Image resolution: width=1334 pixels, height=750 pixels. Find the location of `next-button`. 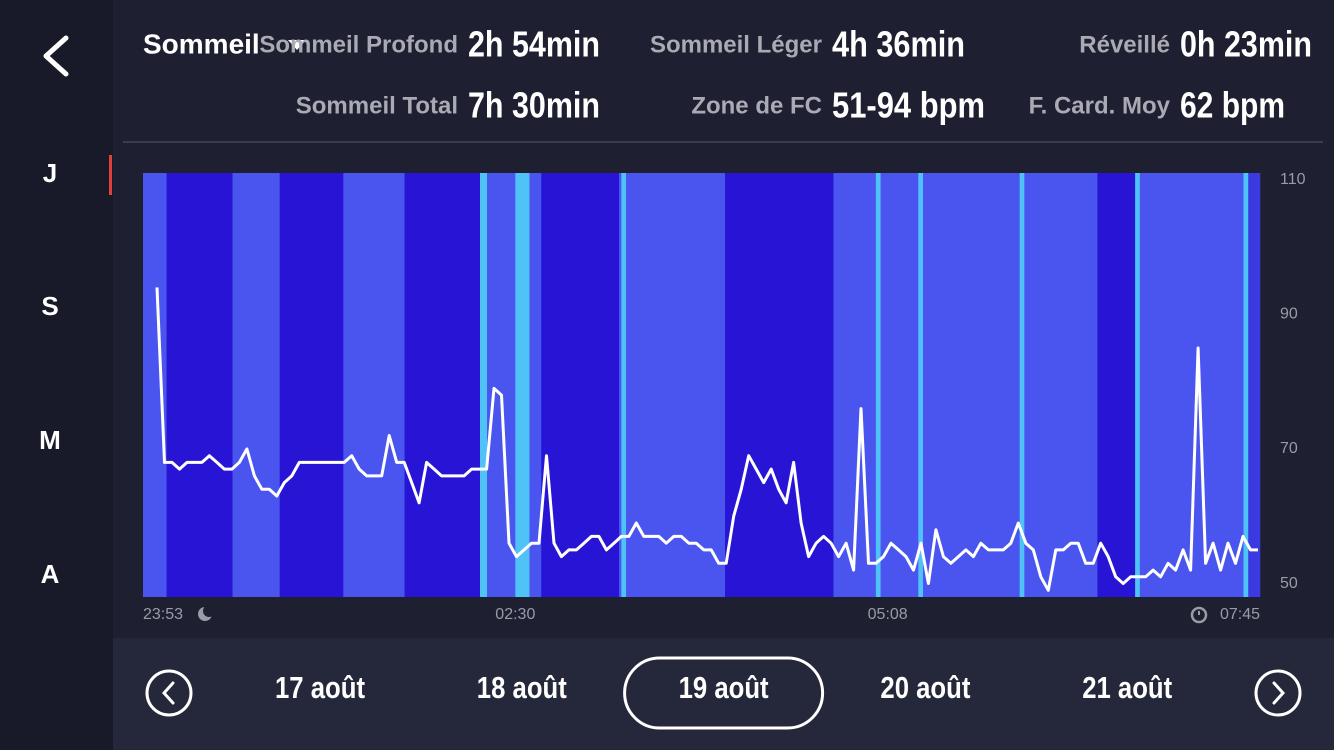

next-button is located at coordinates (1278, 693).